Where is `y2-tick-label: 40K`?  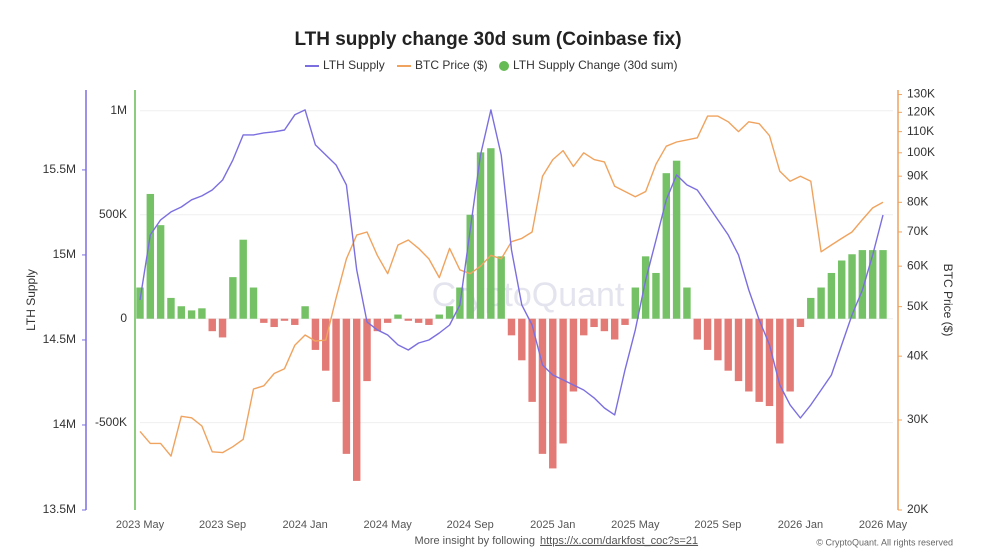 y2-tick-label: 40K is located at coordinates (917, 355).